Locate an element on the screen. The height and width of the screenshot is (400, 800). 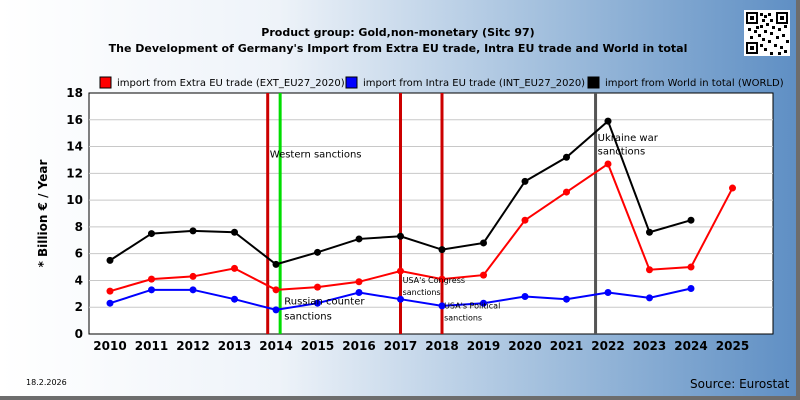
legend-label: import from World in total (WORLD) is located at coordinates (694, 83).